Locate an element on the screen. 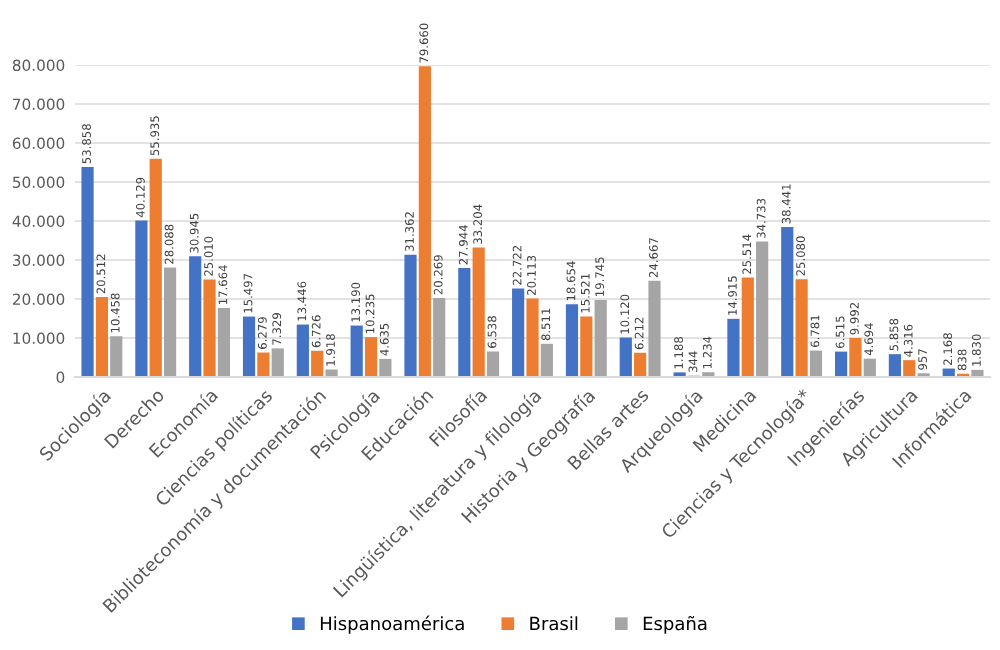 Image resolution: width=1000 pixels, height=650 pixels. legend-label: Brasil is located at coordinates (554, 623).